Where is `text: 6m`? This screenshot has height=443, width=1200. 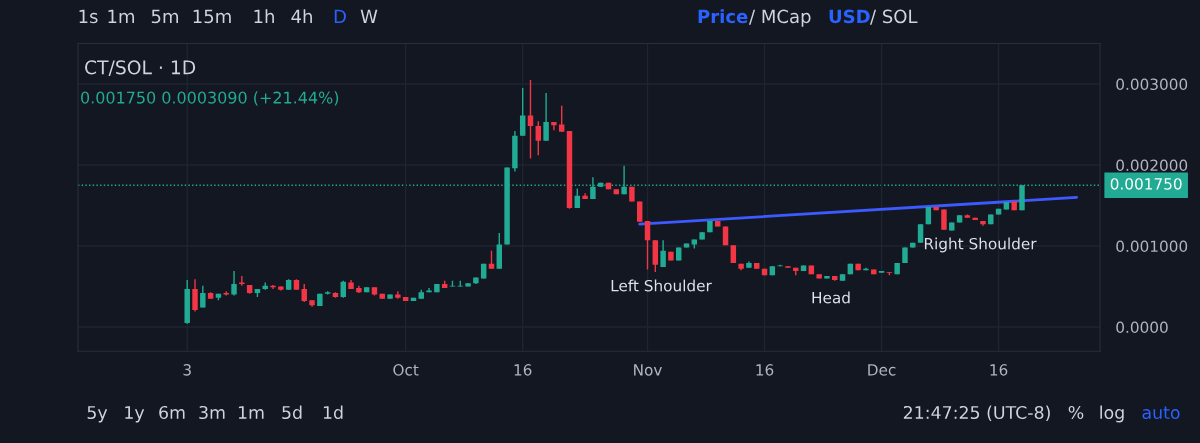 text: 6m is located at coordinates (172, 412).